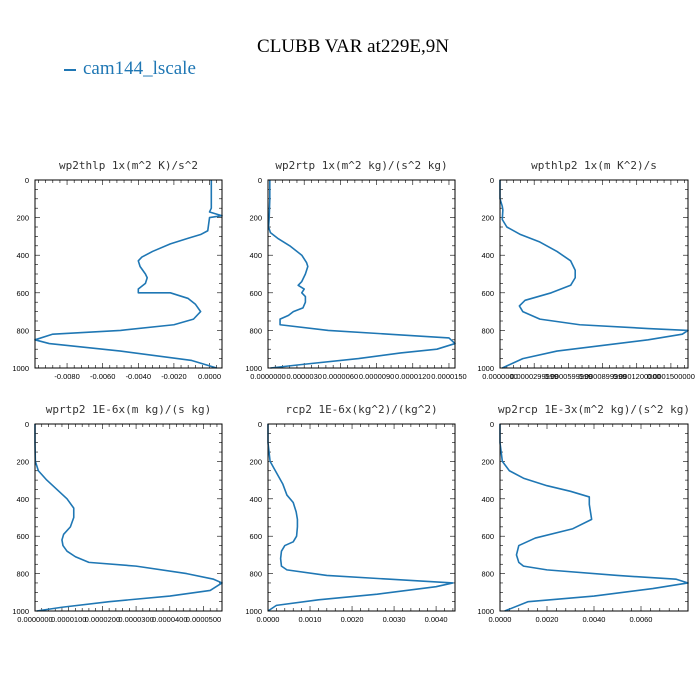  What do you see at coordinates (568, 376) in the screenshot?
I see `x-tick-label: 0.0000599999` at bounding box center [568, 376].